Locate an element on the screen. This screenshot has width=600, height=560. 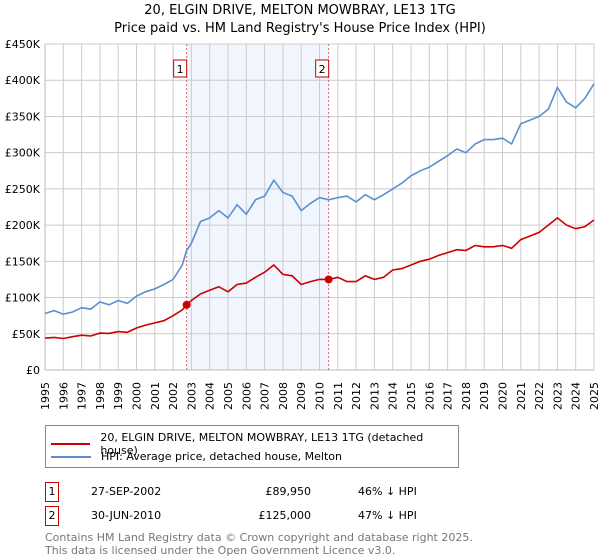
x-tick-label: 2012 is located at coordinates (356, 396).